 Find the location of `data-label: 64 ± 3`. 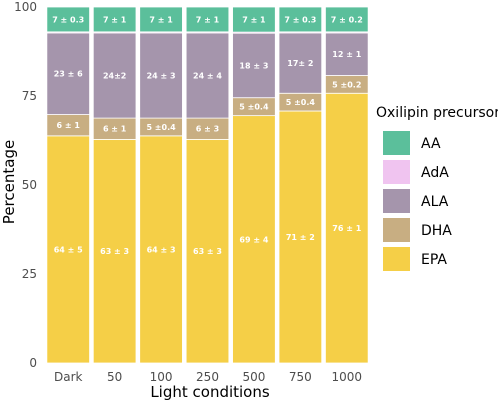

data-label: 64 ± 3 is located at coordinates (161, 249).